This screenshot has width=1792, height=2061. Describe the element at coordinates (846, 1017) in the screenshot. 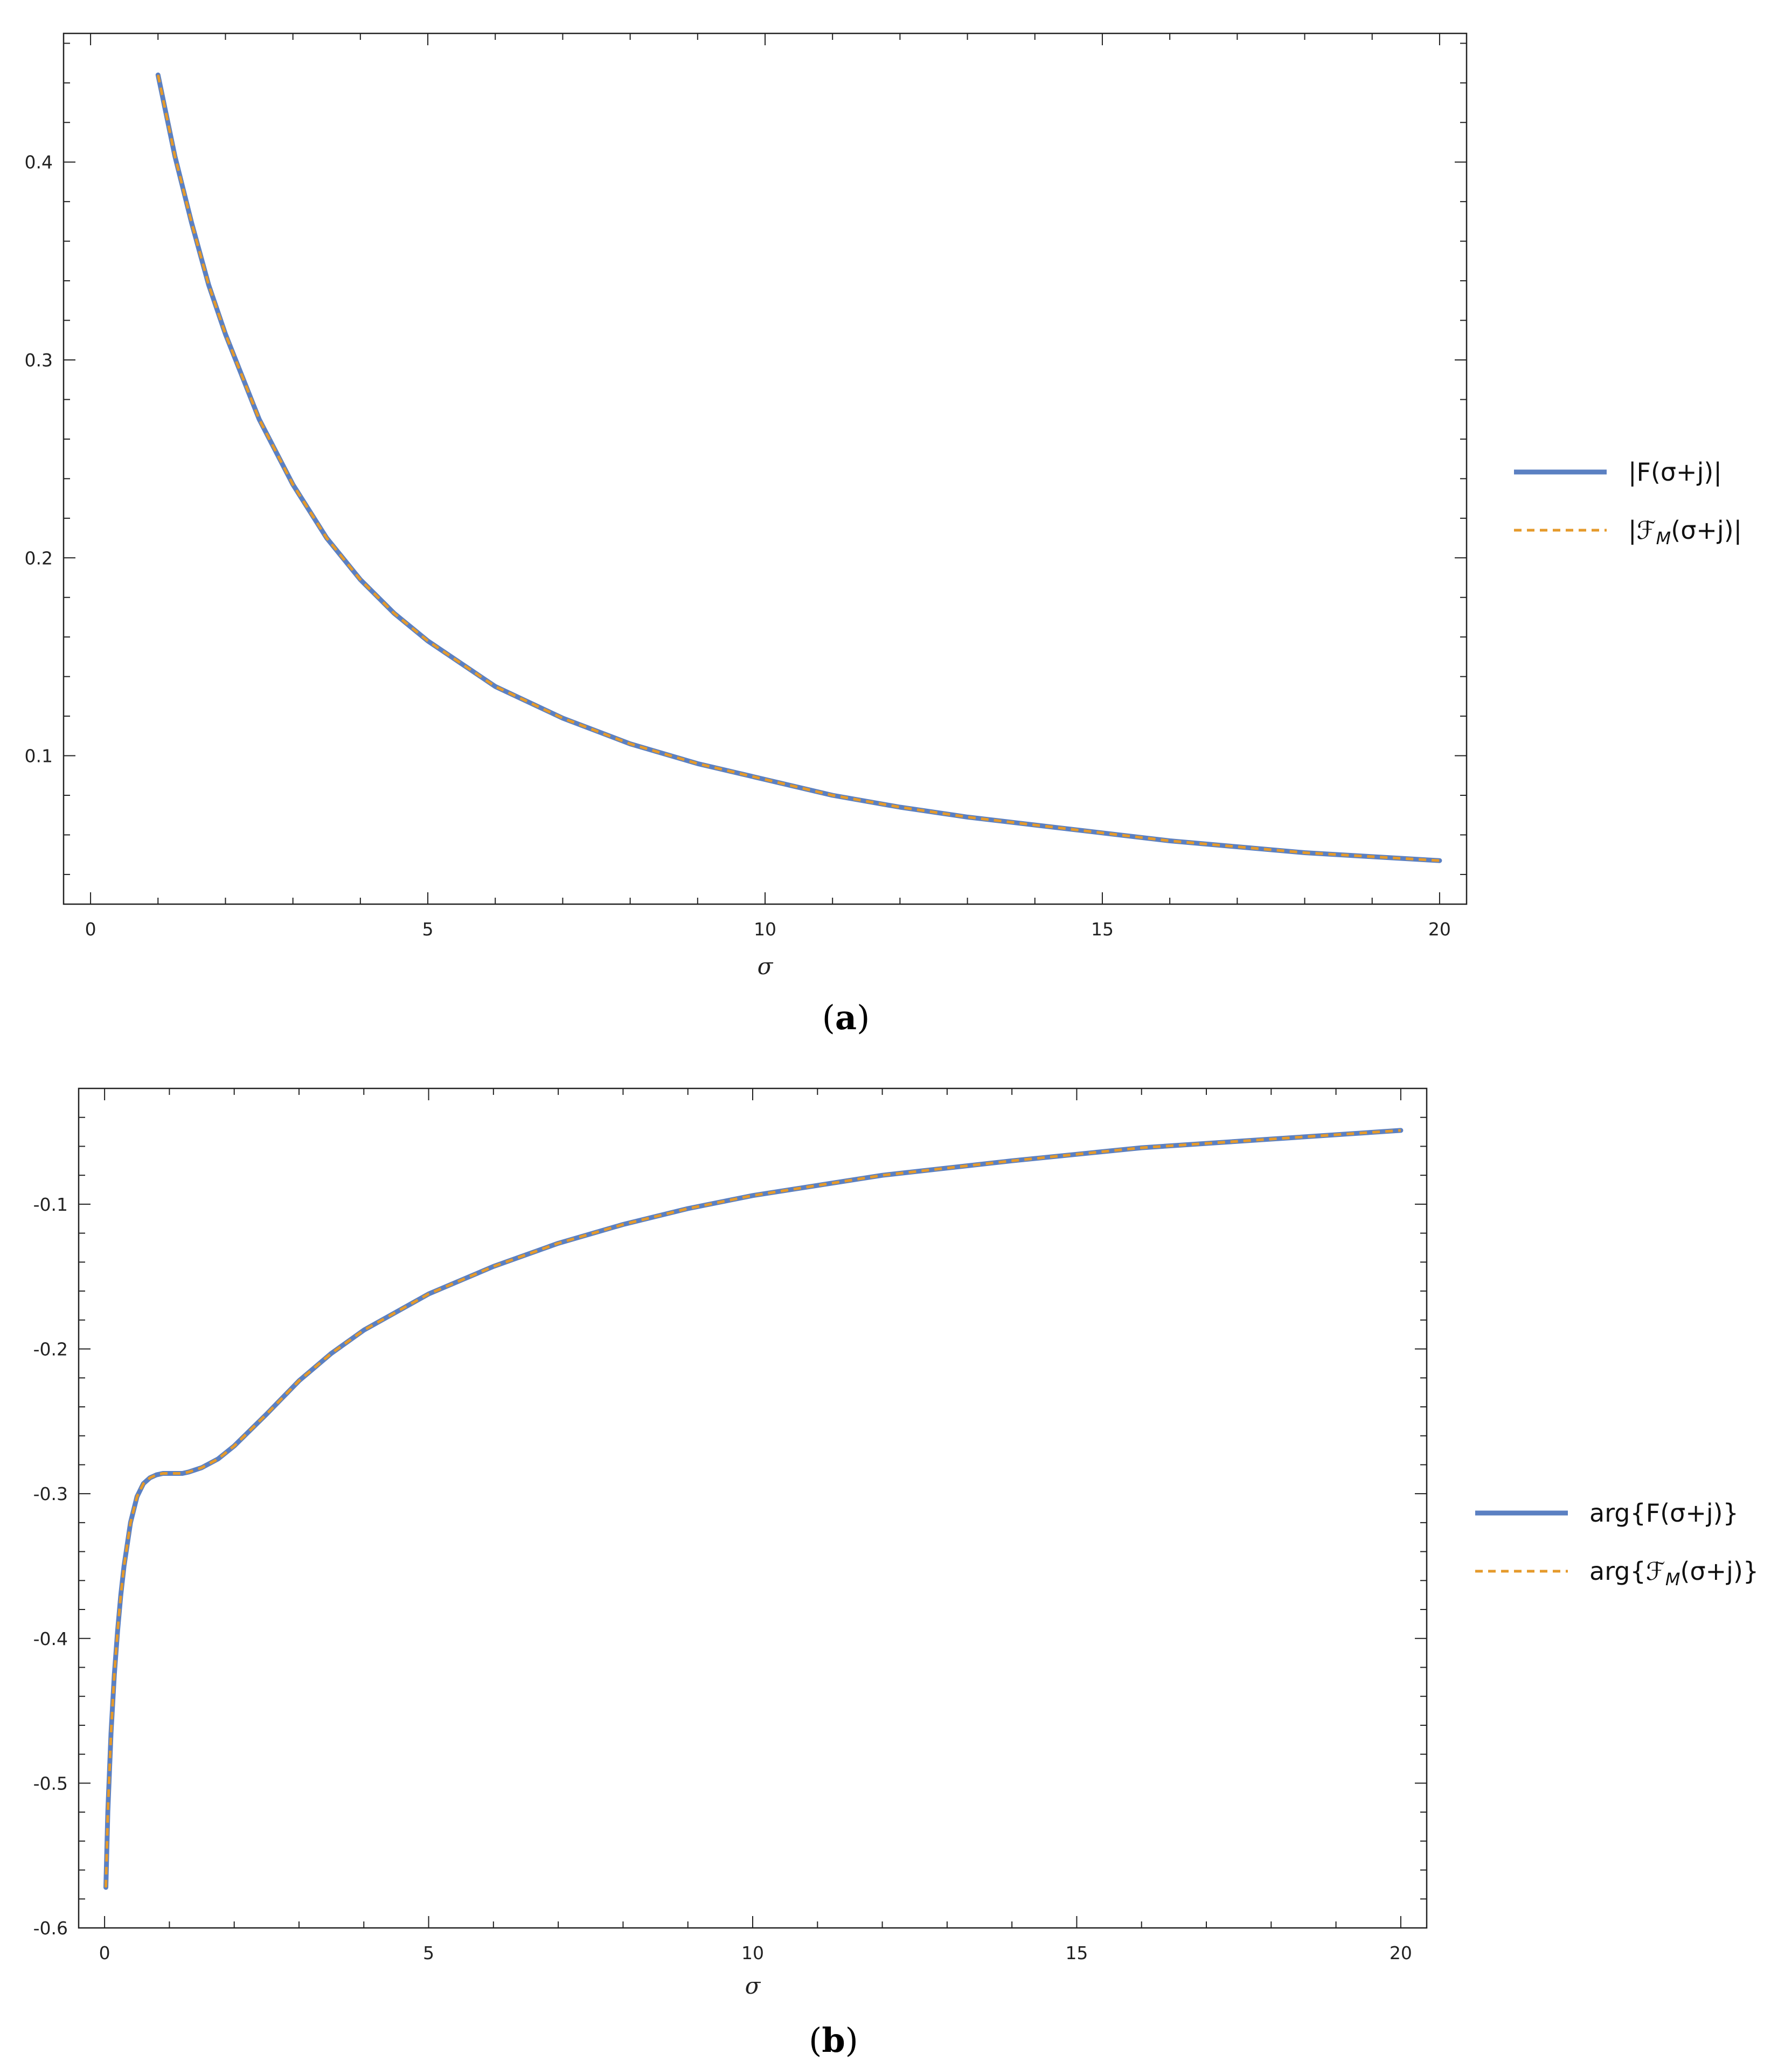

I see `panel-label: (a)` at that location.